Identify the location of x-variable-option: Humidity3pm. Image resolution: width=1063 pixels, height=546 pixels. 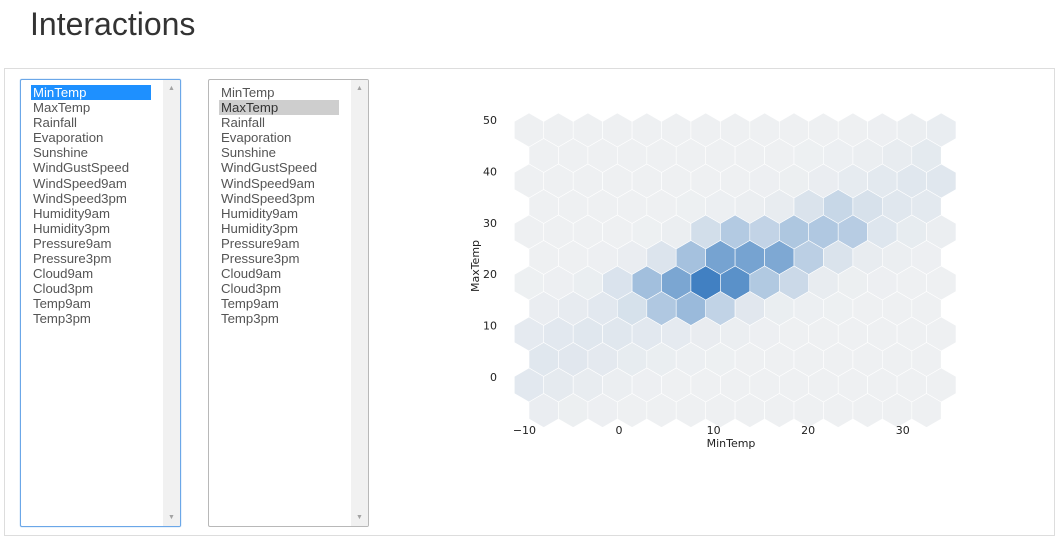
(71, 228).